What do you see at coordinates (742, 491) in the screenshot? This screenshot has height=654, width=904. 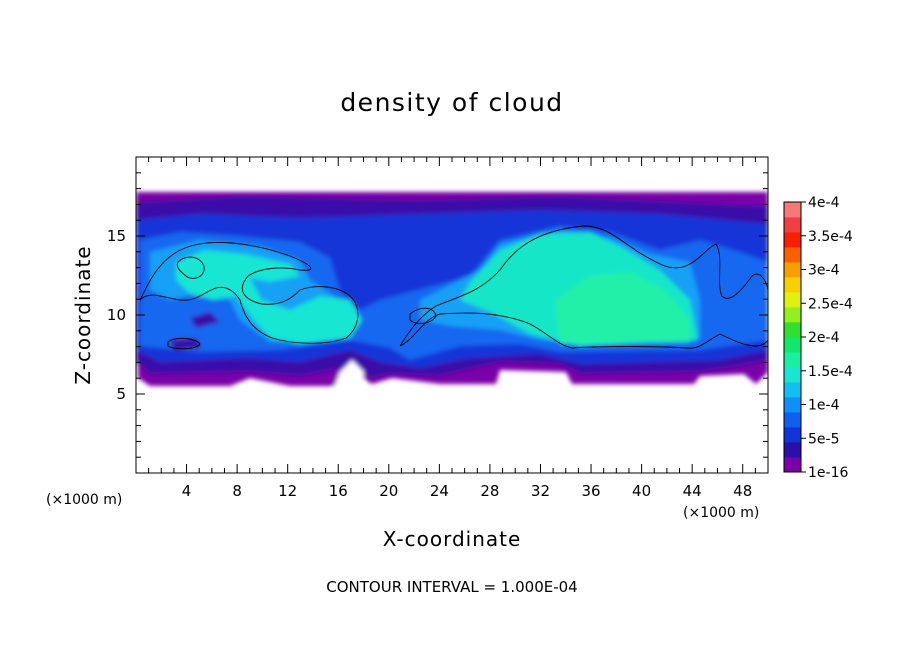 I see `x-tick-label: 48` at bounding box center [742, 491].